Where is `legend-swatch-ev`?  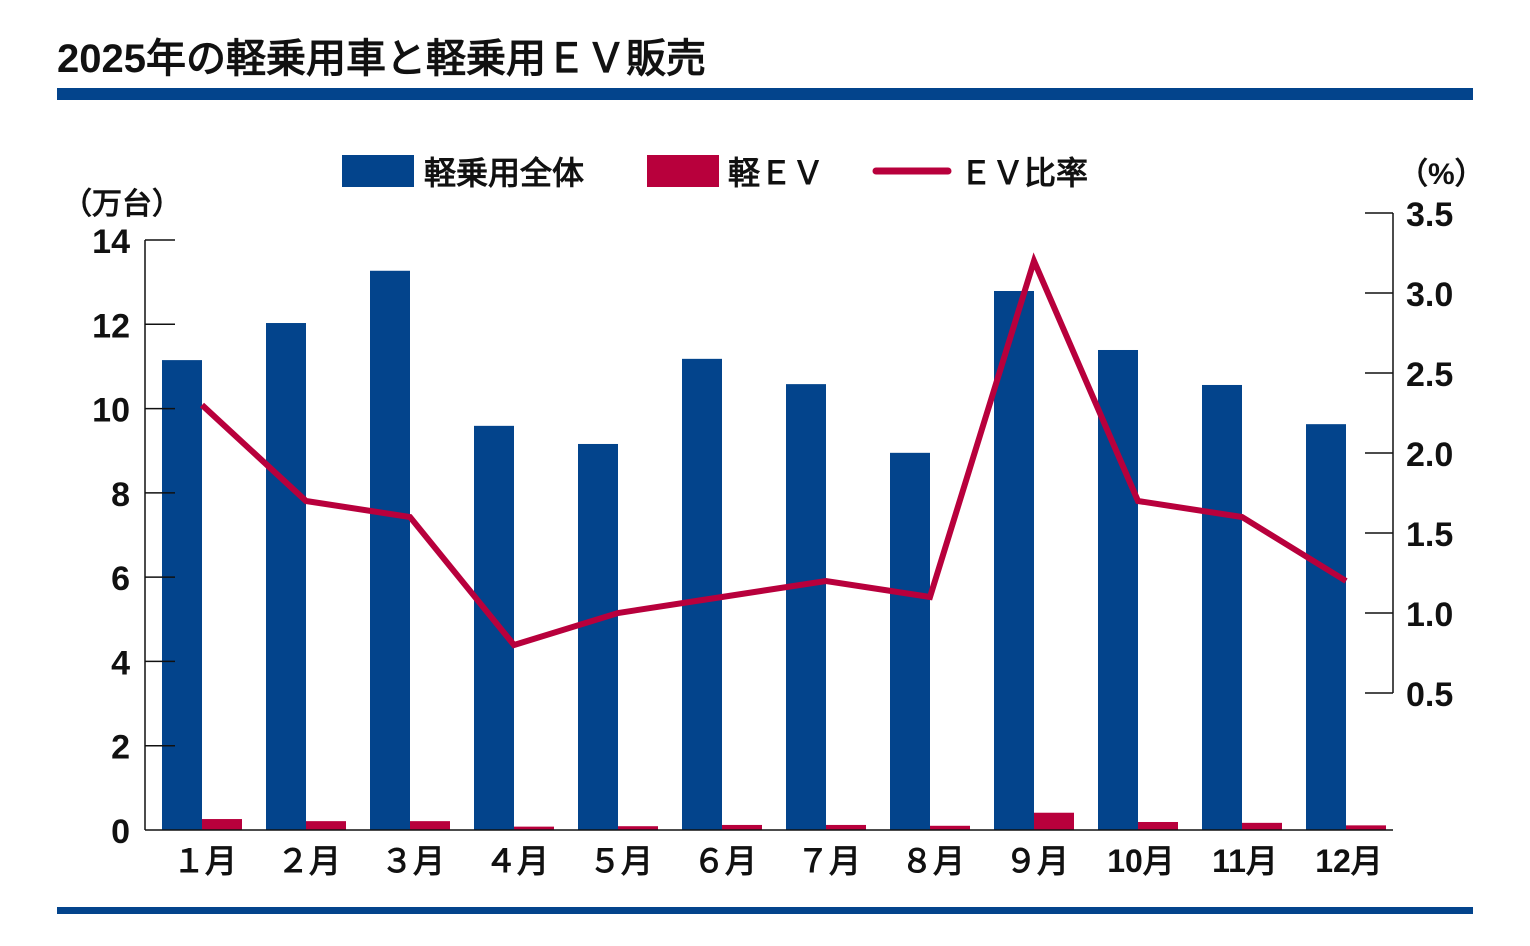 legend-swatch-ev is located at coordinates (683, 171).